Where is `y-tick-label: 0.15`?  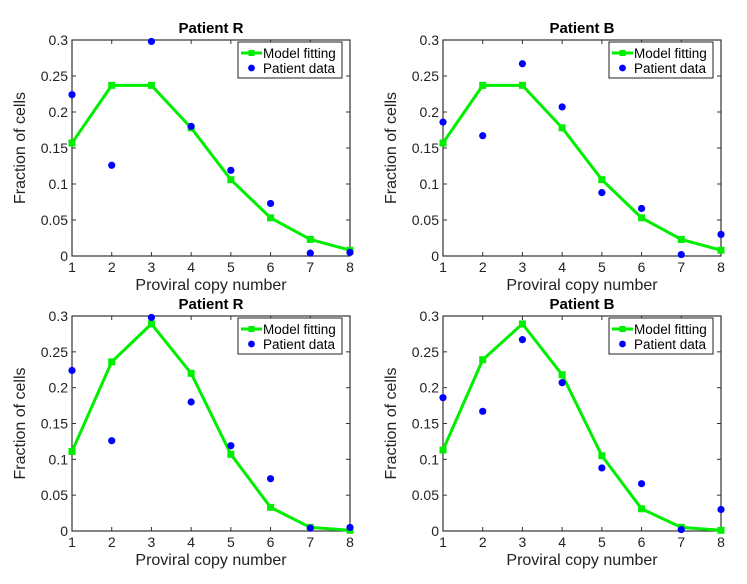 y-tick-label: 0.15 is located at coordinates (54, 148).